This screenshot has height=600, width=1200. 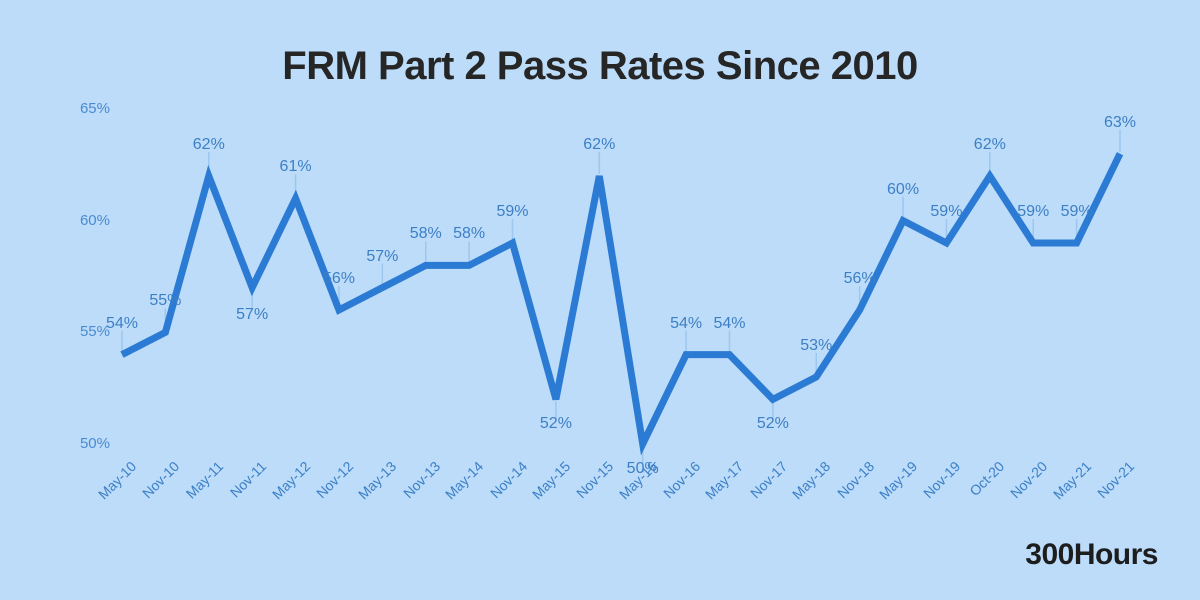 What do you see at coordinates (94, 108) in the screenshot?
I see `y-axis-tick-label: 65%` at bounding box center [94, 108].